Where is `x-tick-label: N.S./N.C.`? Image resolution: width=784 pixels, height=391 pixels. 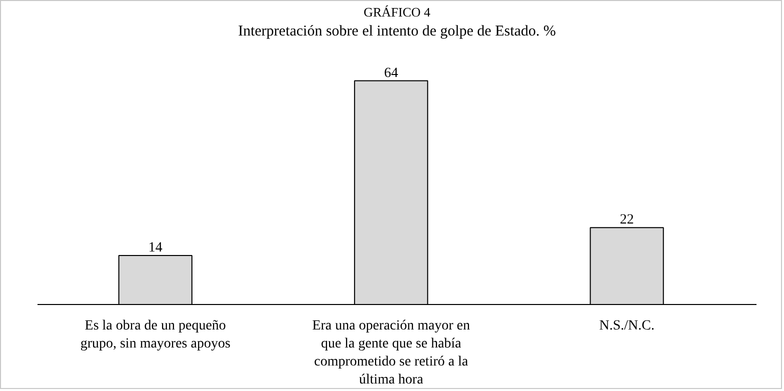 x-tick-label: N.S./N.C. is located at coordinates (626, 326).